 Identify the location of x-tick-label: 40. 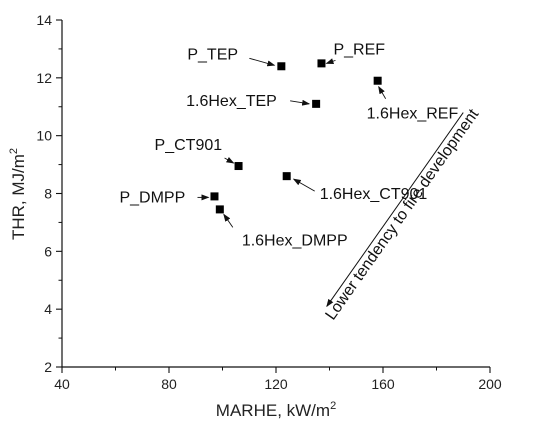
(62, 384).